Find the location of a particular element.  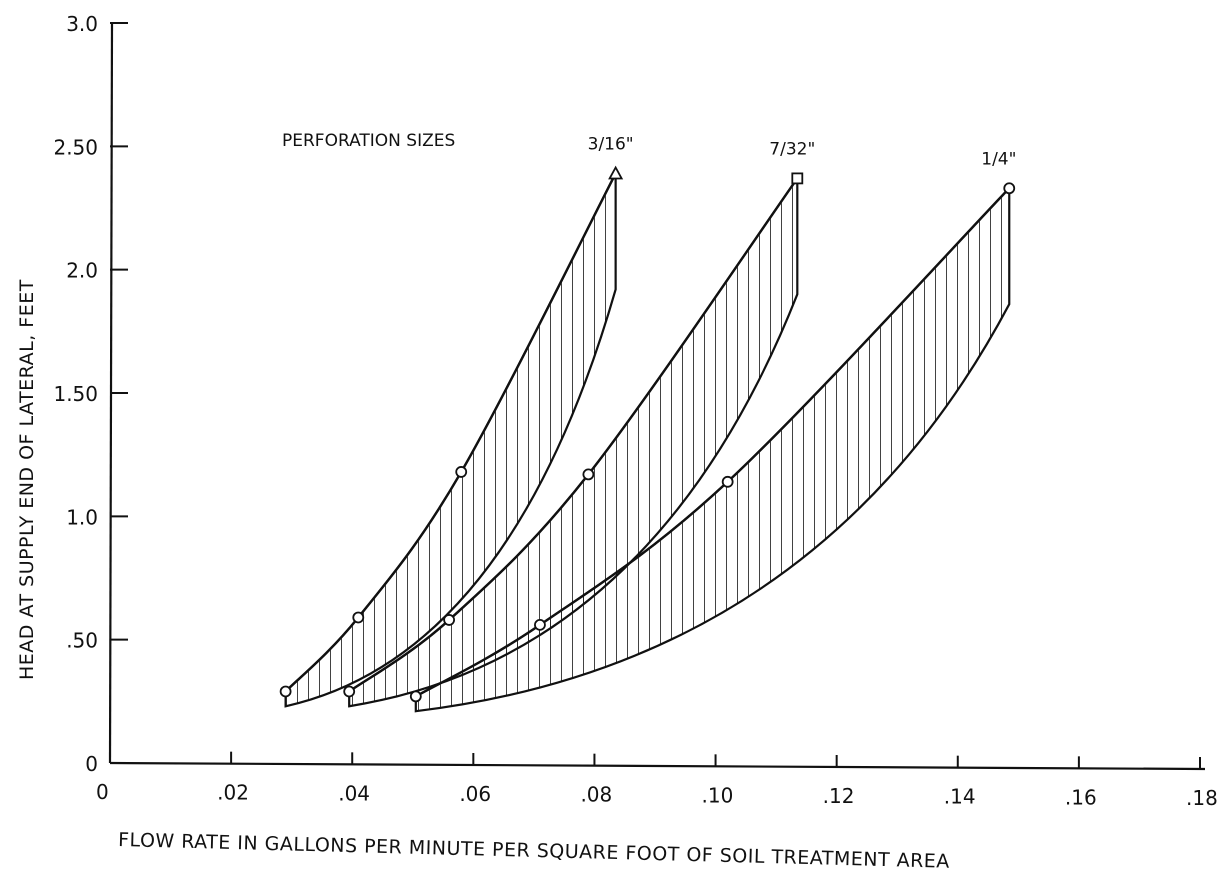

y-tick-label: 1.50 is located at coordinates (75, 394).